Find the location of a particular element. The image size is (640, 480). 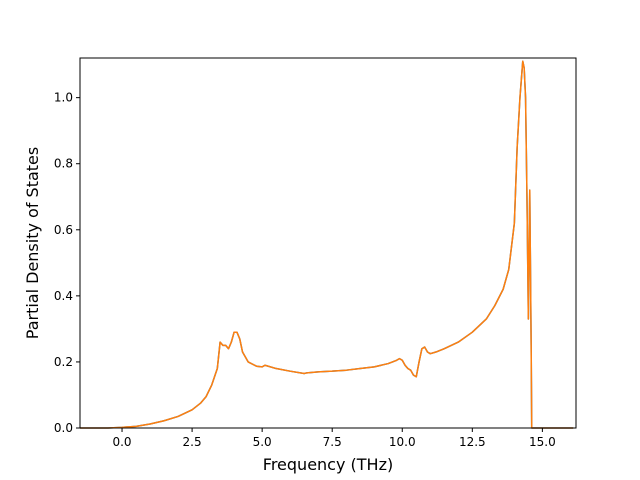

x-axis-label: Frequency (THz) is located at coordinates (328, 464).